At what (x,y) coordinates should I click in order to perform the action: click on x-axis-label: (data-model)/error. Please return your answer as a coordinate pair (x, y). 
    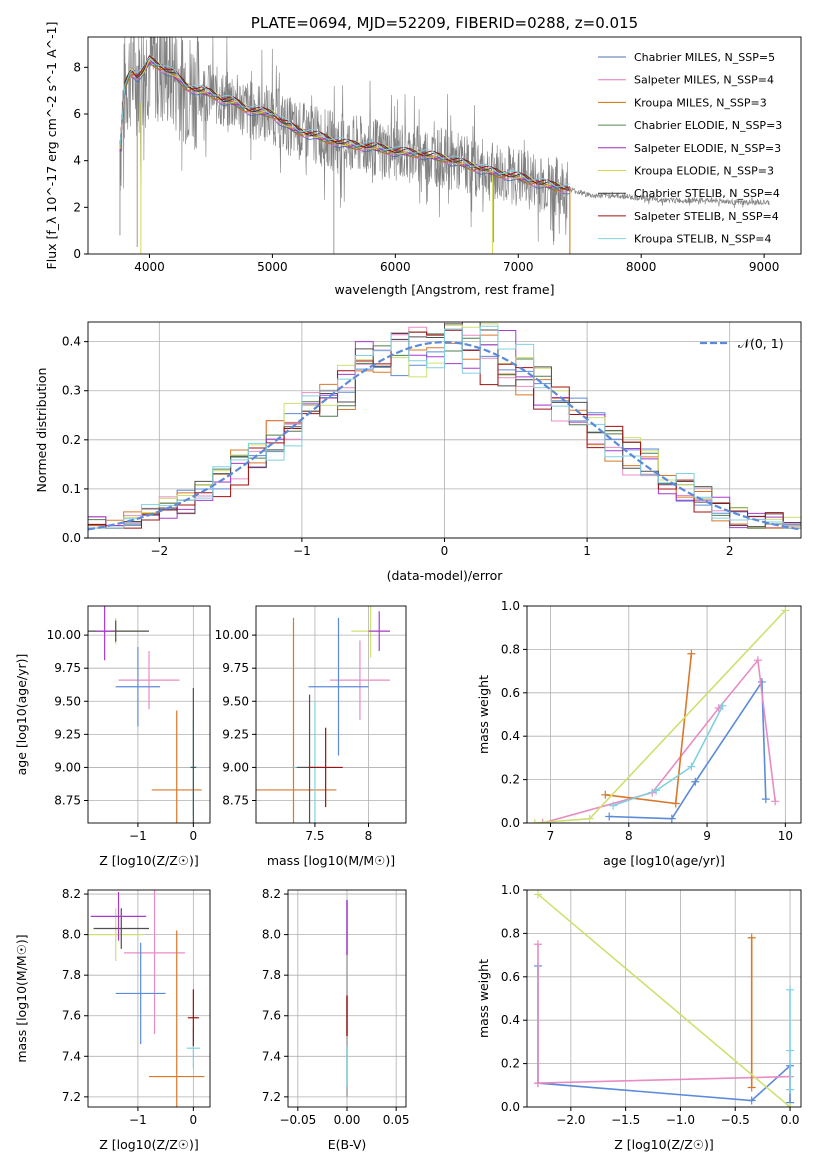
    Looking at the image, I should click on (445, 575).